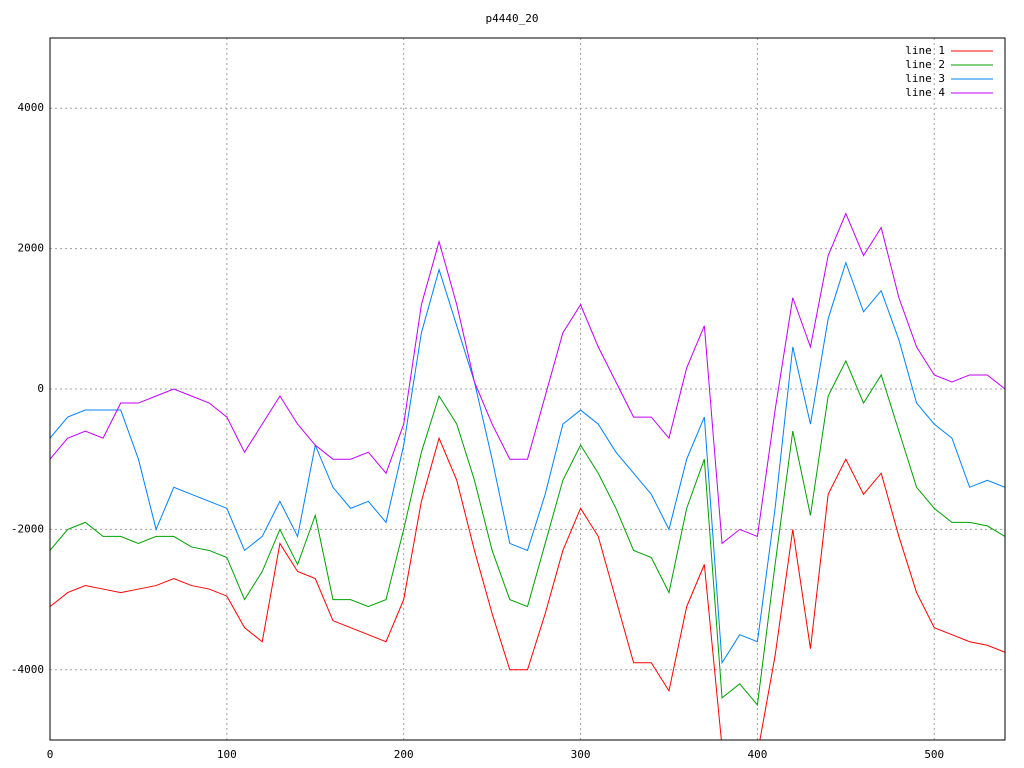 The width and height of the screenshot is (1024, 768). Describe the element at coordinates (757, 754) in the screenshot. I see `x-tick-label: 400` at that location.